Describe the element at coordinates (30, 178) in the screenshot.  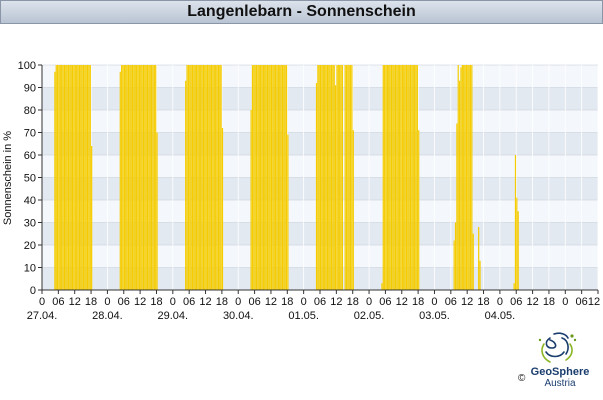
I see `y-axis-ticks: 0 10 20 30 40 50 60 70 80 90 100` at that location.